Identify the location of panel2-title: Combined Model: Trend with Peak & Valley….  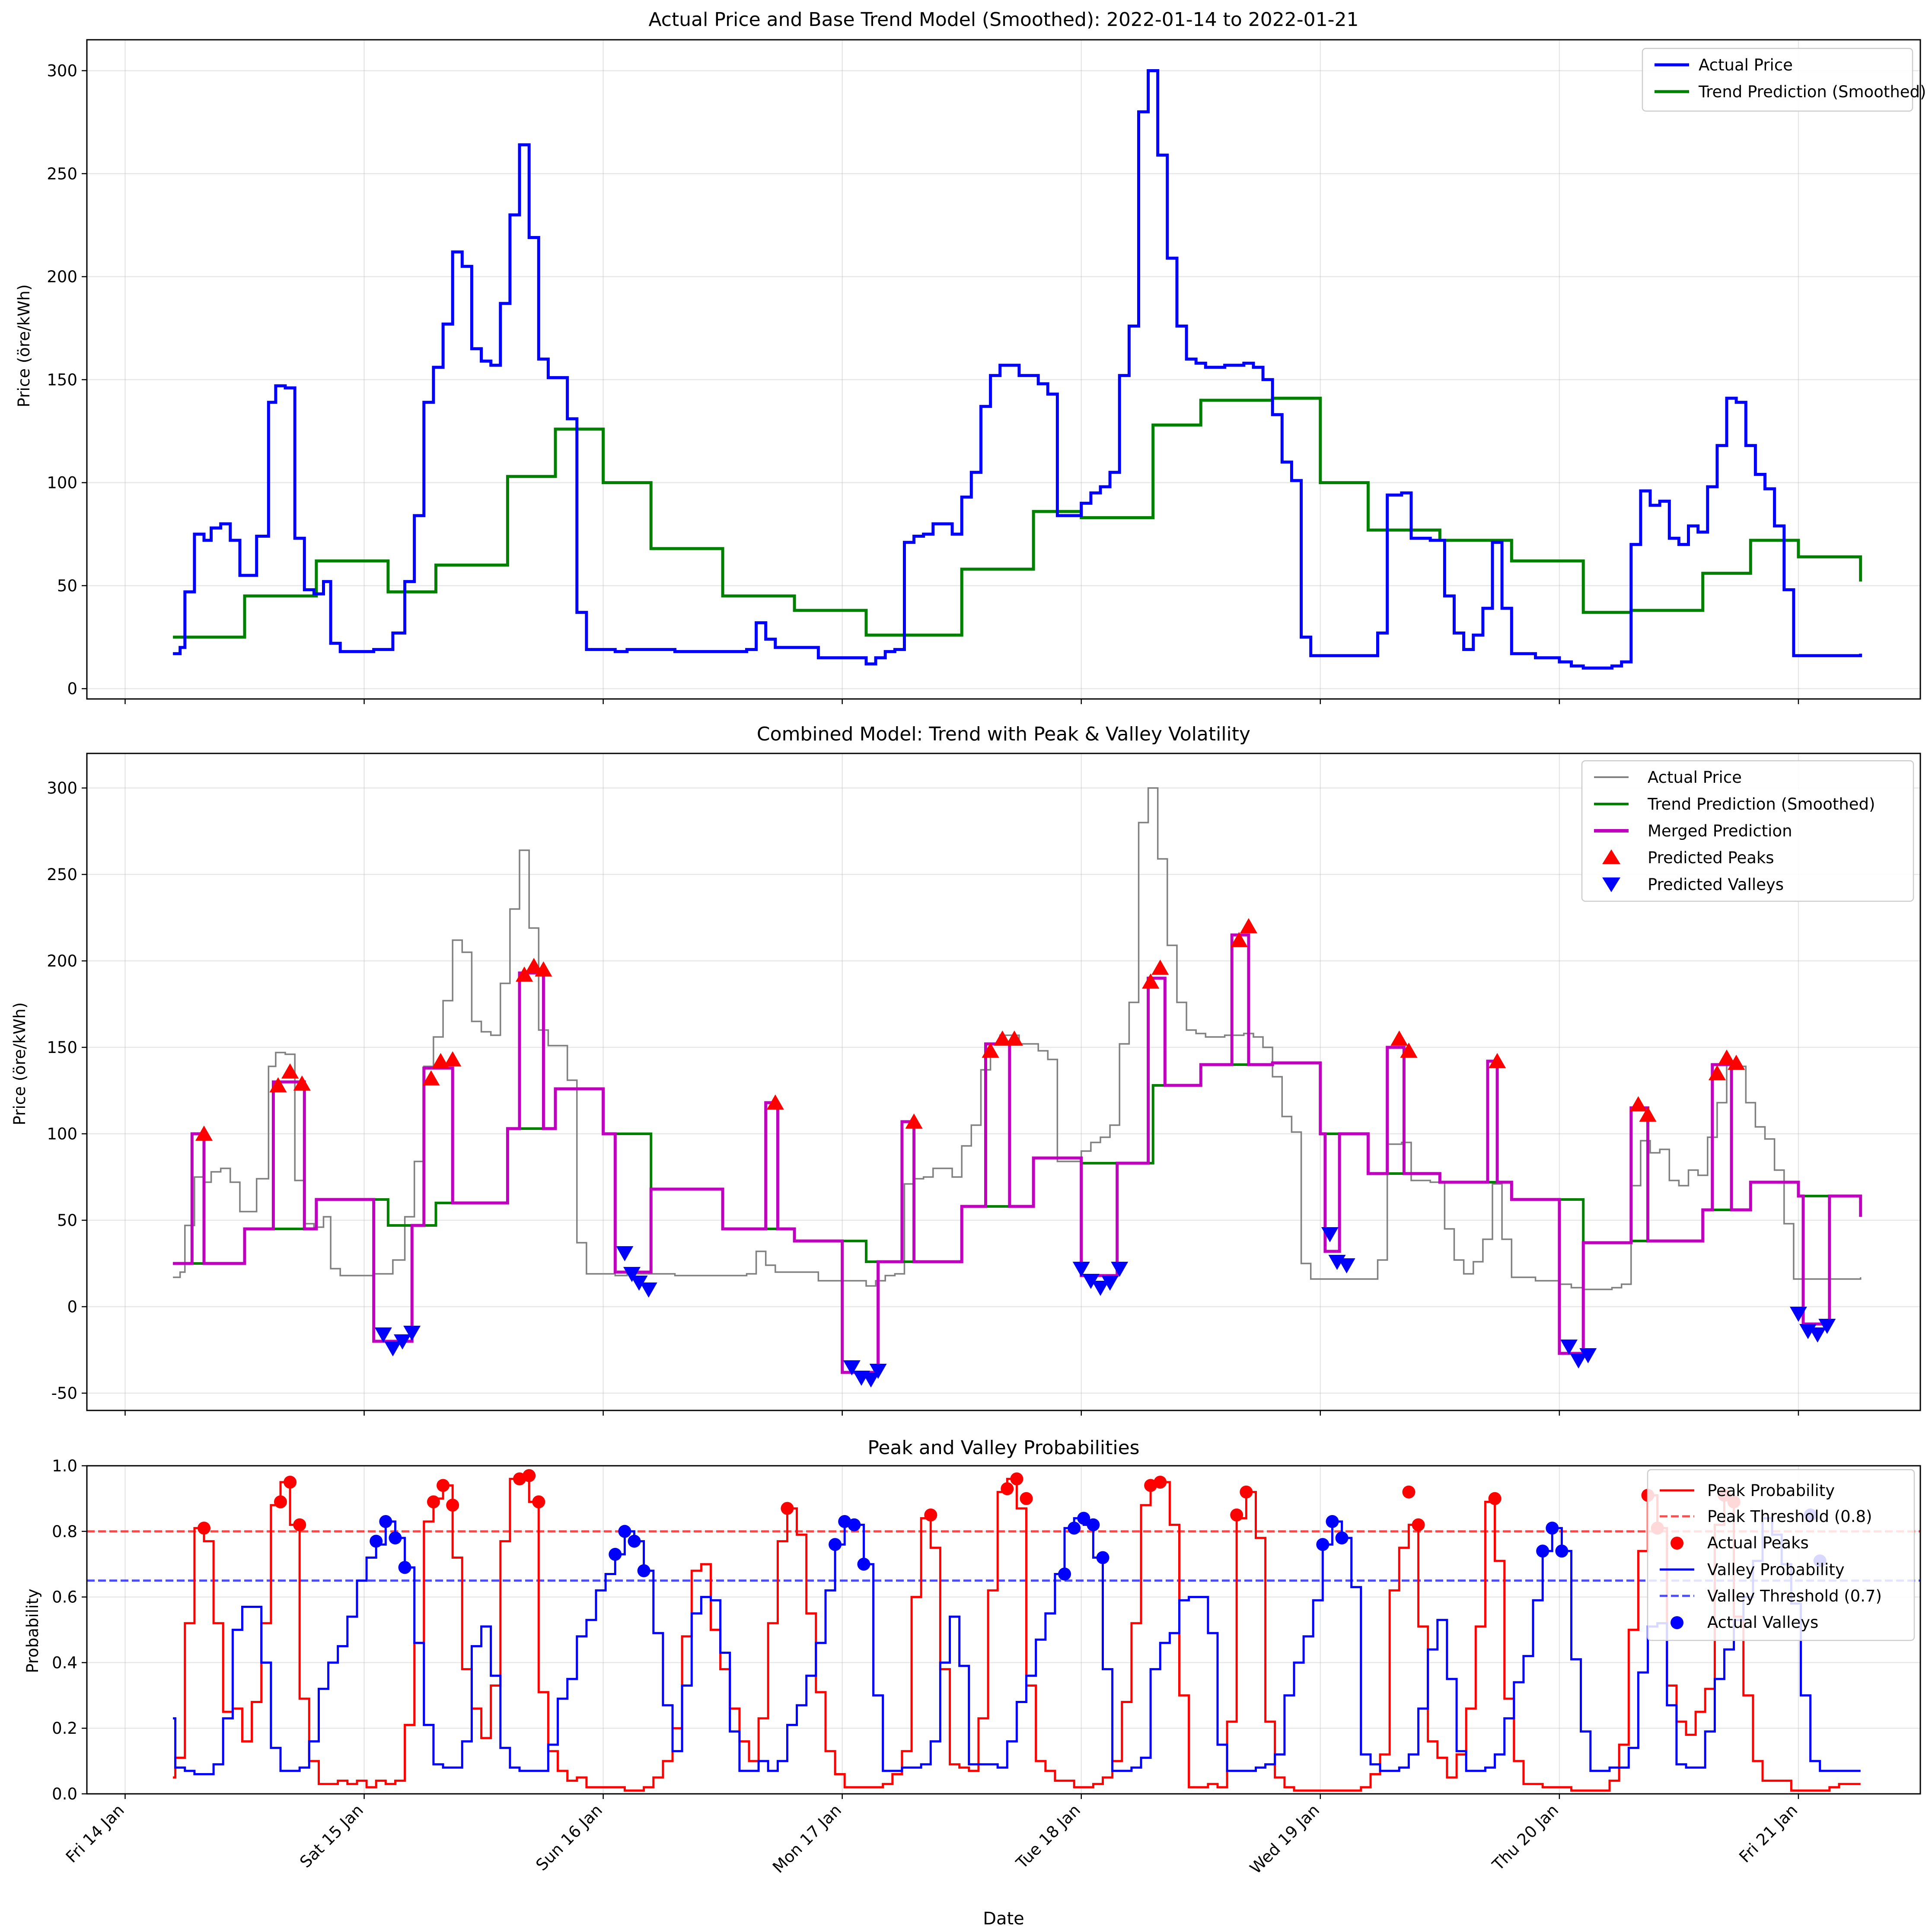
(1003, 734).